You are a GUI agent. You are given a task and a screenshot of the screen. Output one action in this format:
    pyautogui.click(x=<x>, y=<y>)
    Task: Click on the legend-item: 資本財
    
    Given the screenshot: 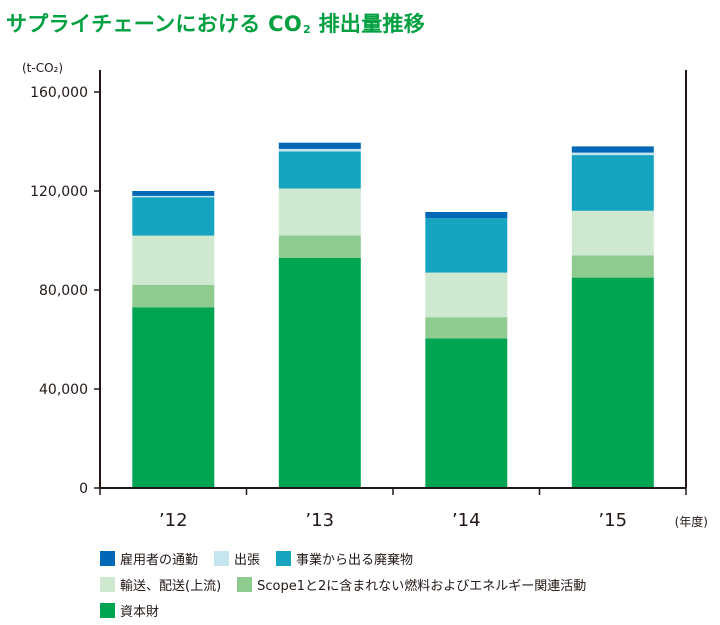 What is the action you would take?
    pyautogui.click(x=129, y=610)
    